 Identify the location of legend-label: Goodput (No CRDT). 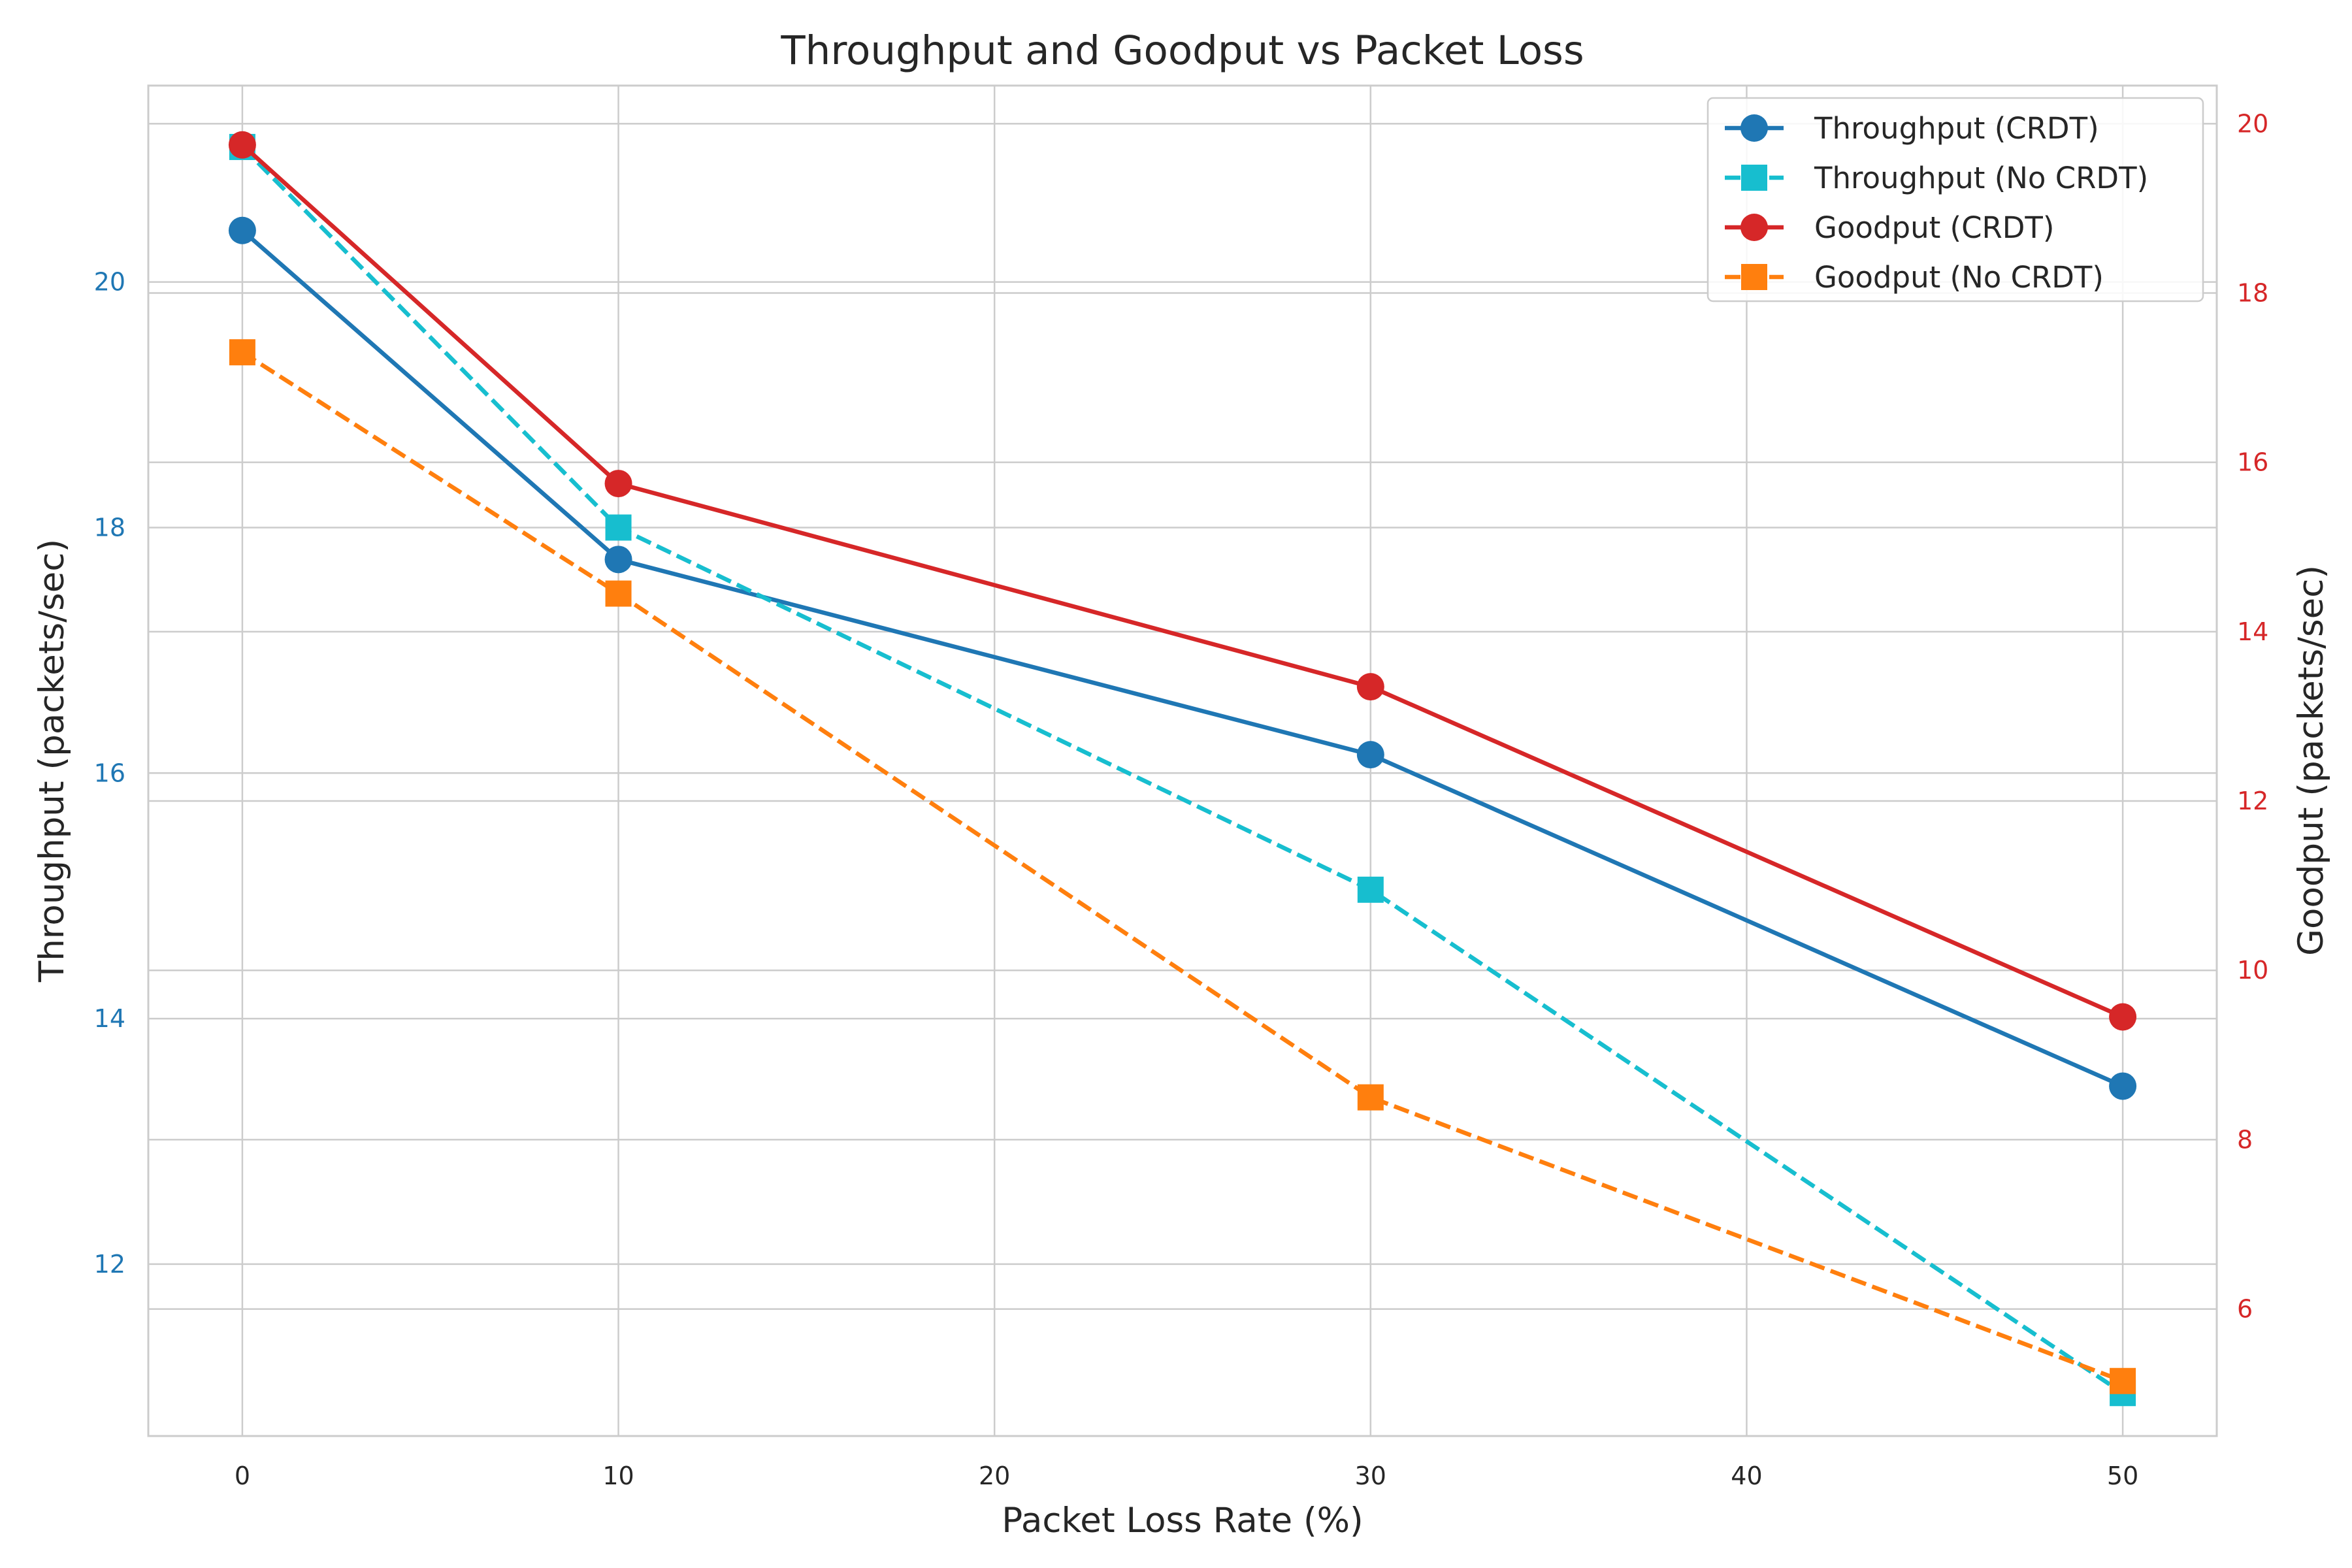
(1959, 277).